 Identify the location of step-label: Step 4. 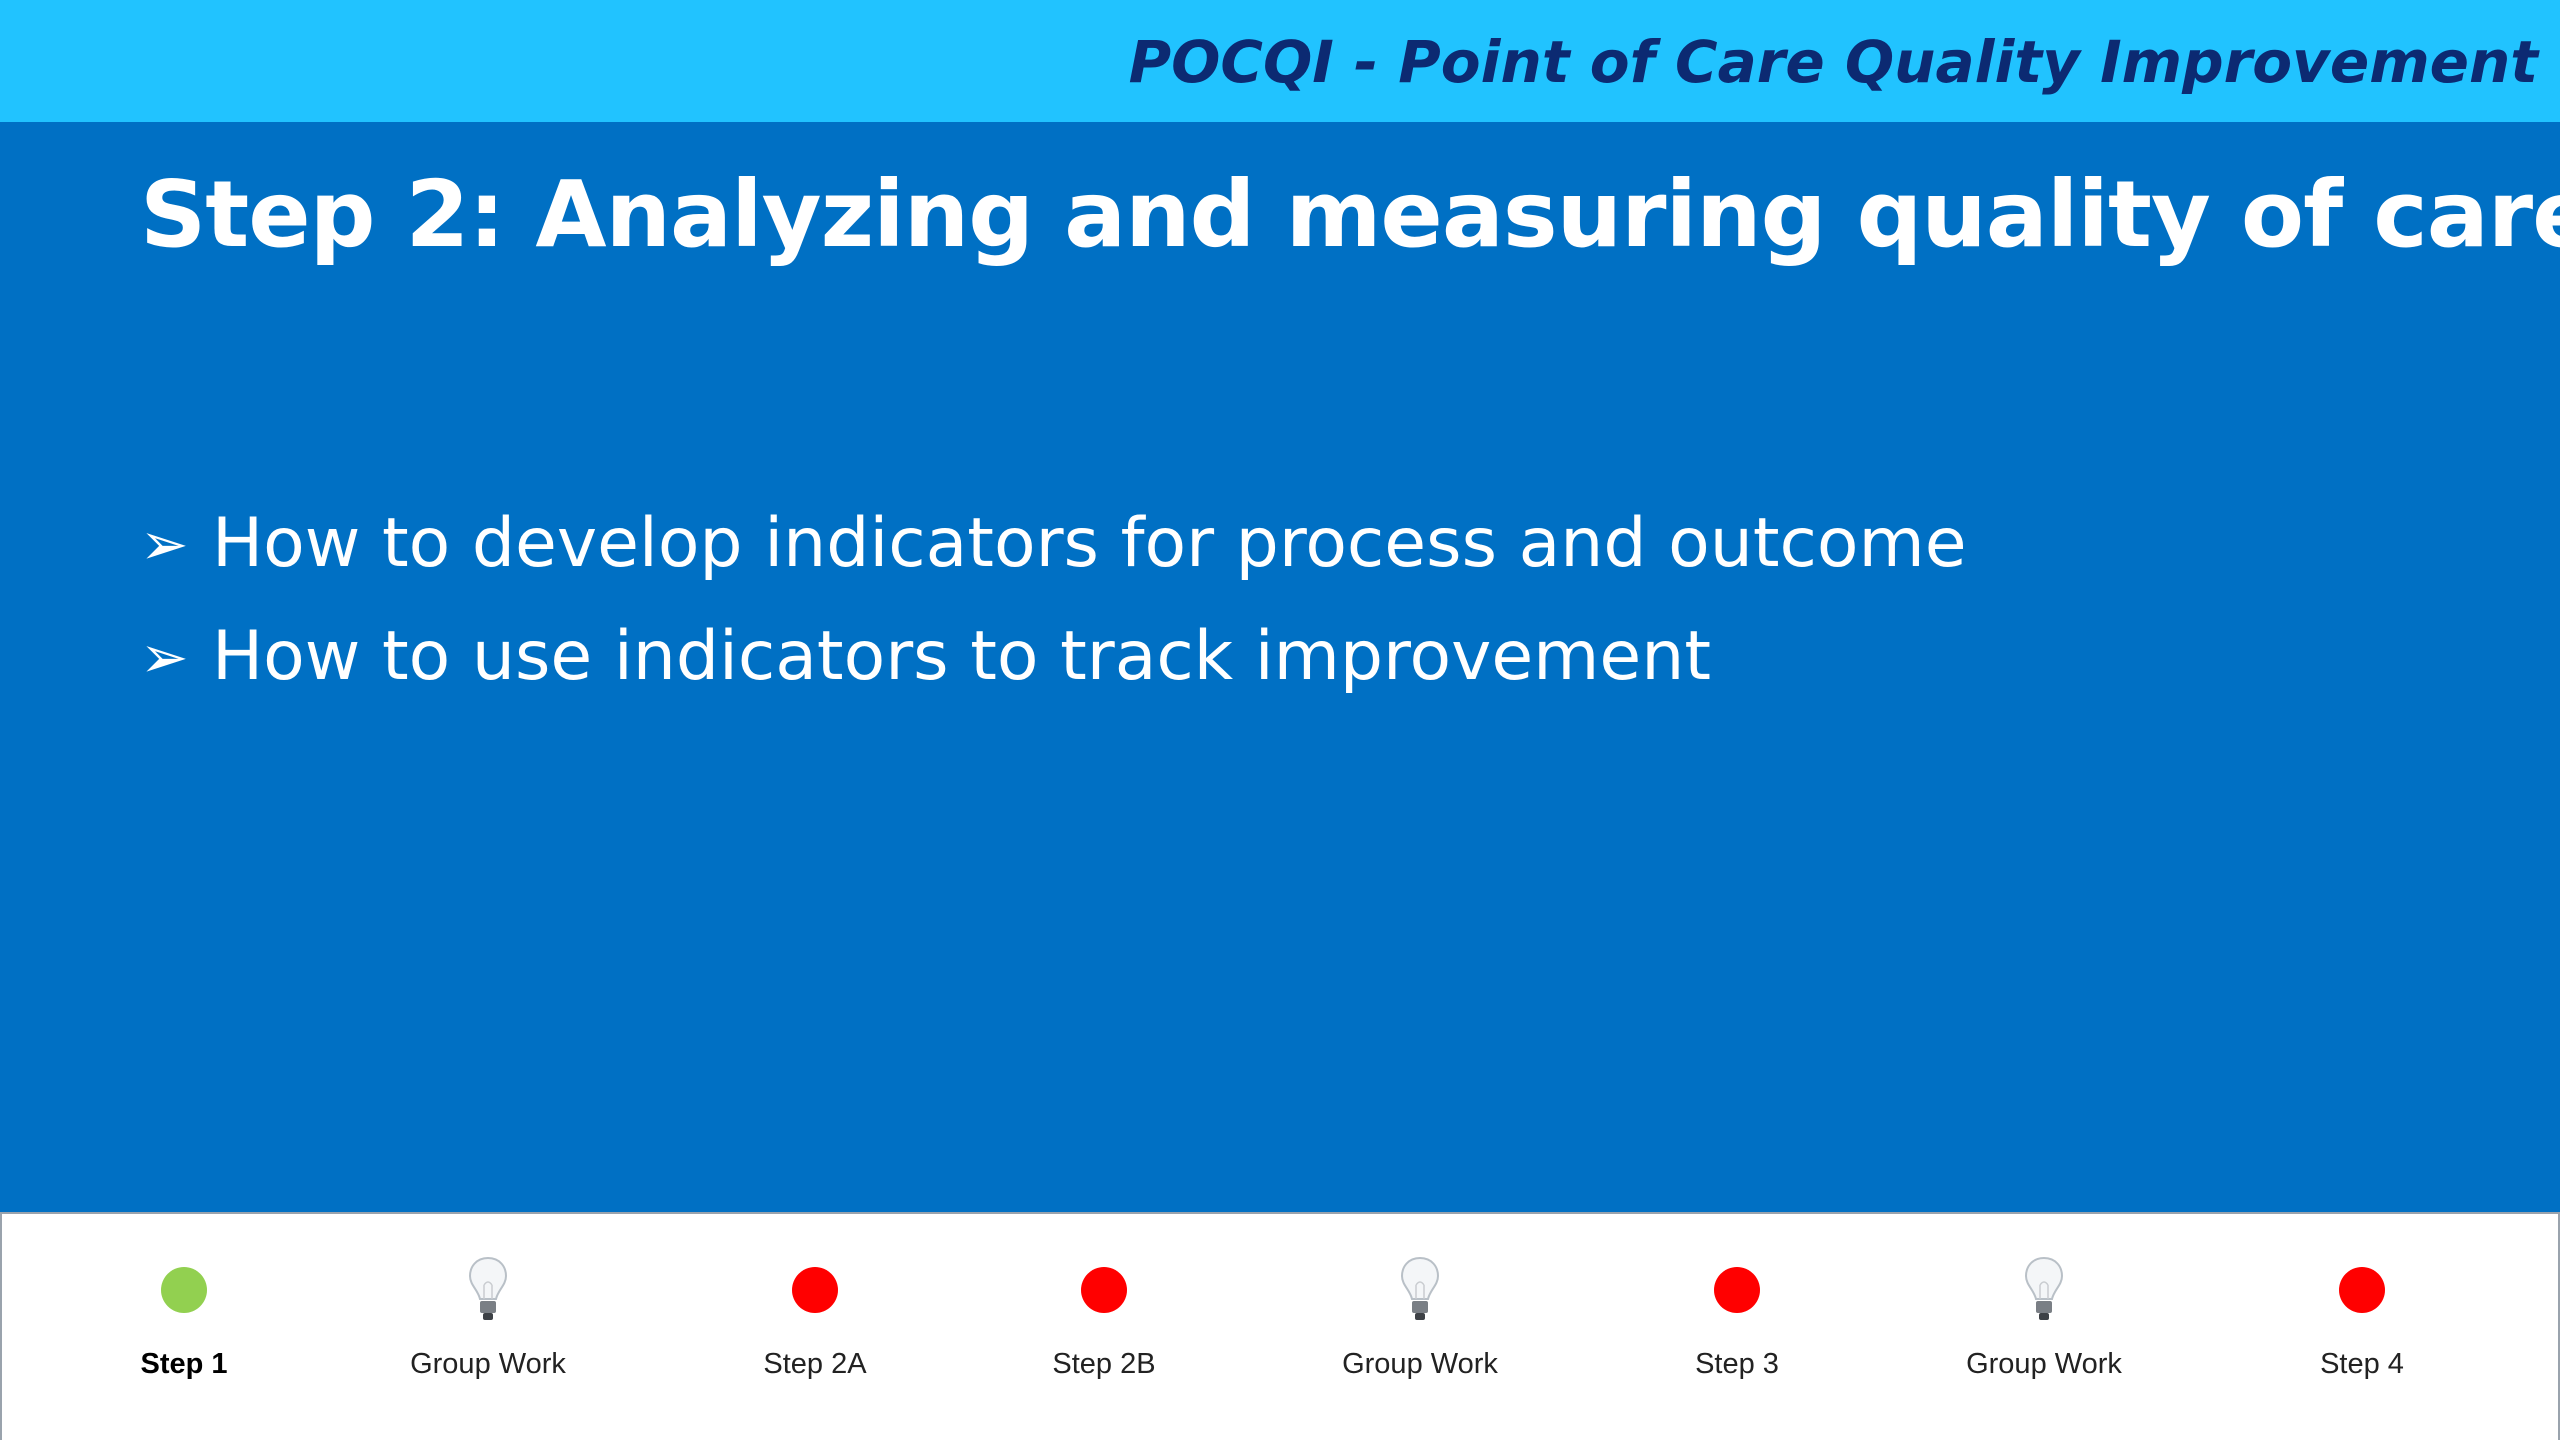
(2362, 1364).